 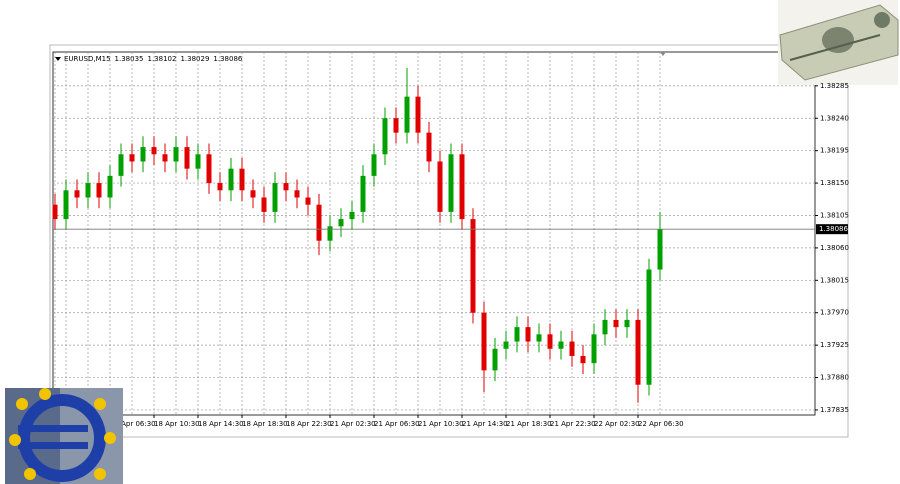 I want to click on dollar-image, so click(x=838, y=42).